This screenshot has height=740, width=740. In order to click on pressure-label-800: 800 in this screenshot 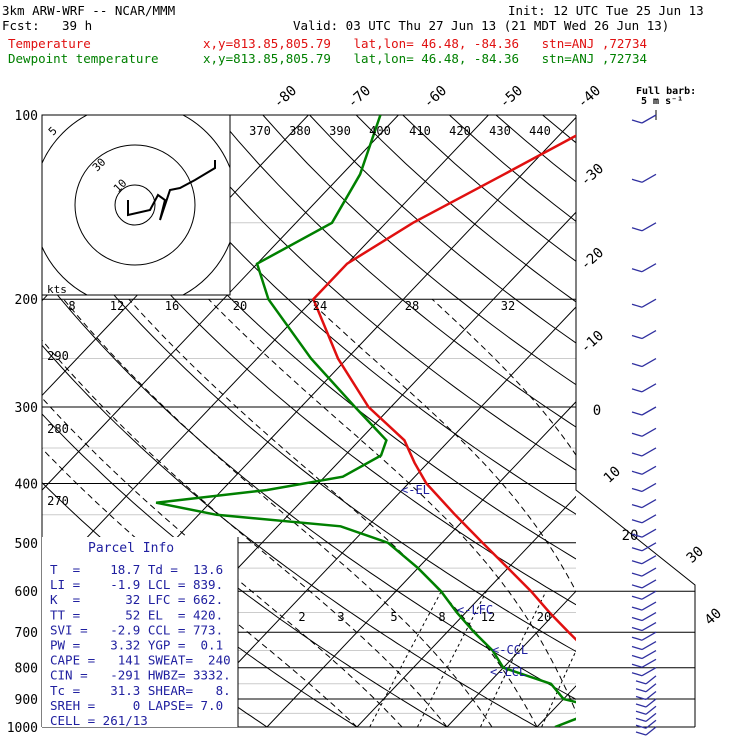, I will do `click(26, 669)`.